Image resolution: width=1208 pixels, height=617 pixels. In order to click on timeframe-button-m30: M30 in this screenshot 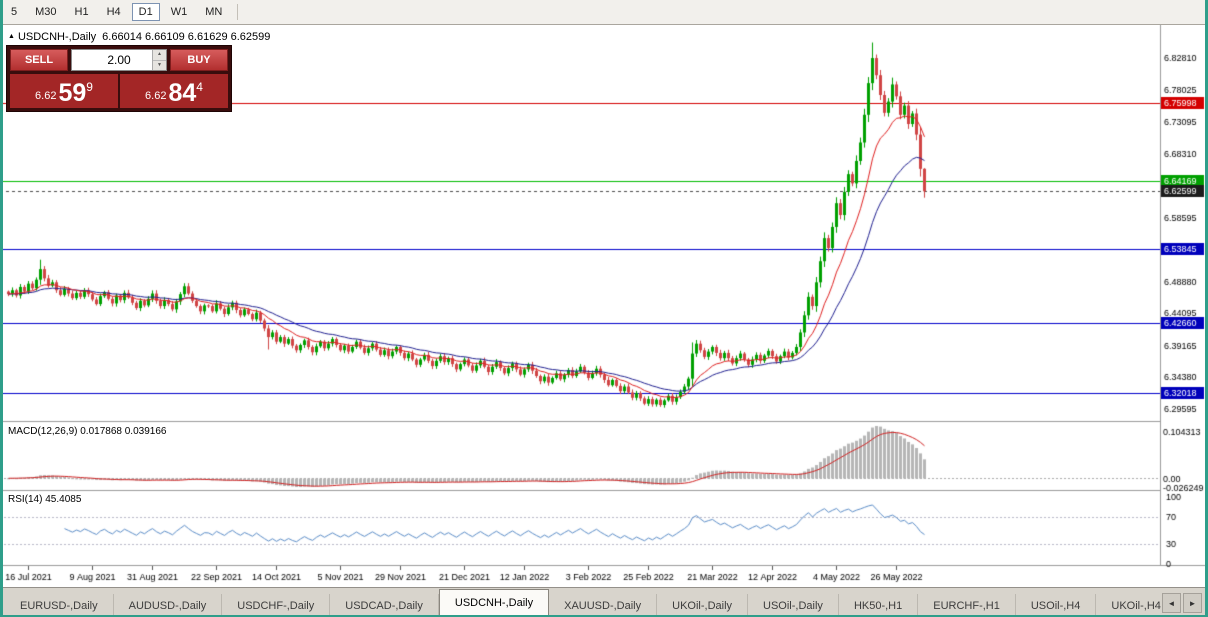, I will do `click(46, 12)`.